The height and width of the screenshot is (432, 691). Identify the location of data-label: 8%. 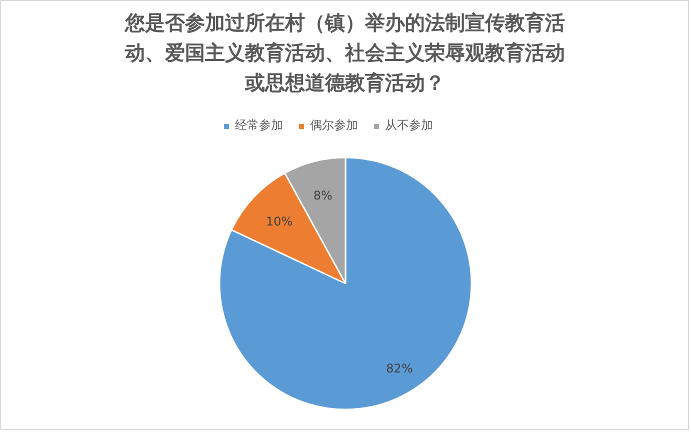
(322, 195).